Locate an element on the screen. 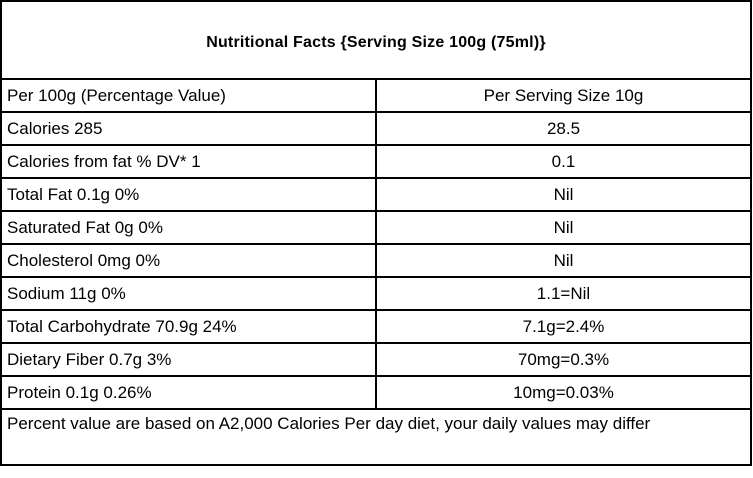 The image size is (753, 478). table-row: Calories from fat % DV* 1 0.1 is located at coordinates (376, 161).